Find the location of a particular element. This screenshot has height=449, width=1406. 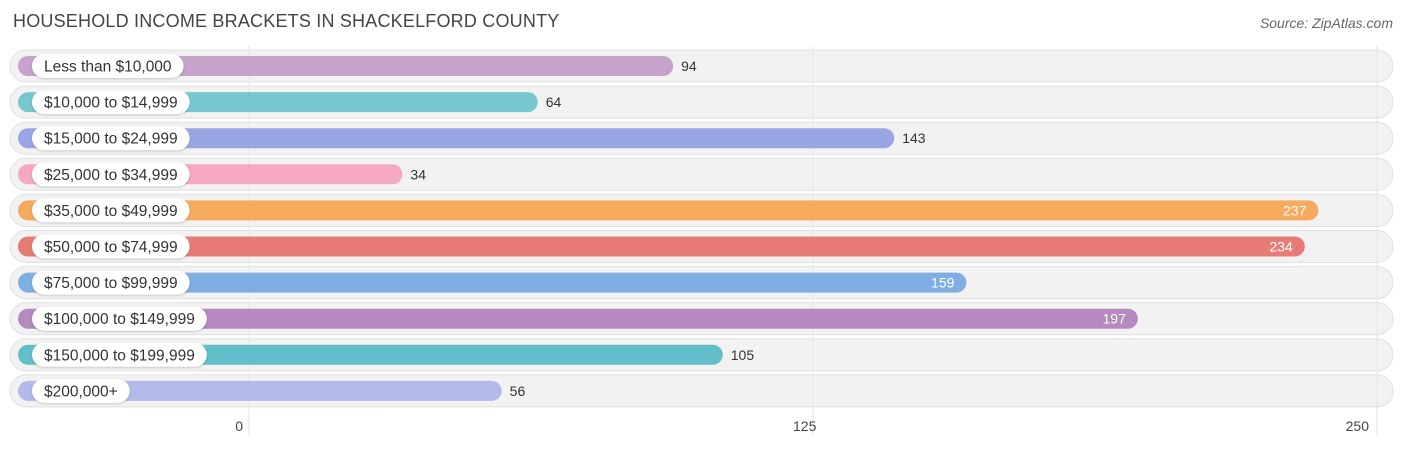

category-label: $50,000 to $74,999 is located at coordinates (111, 247).